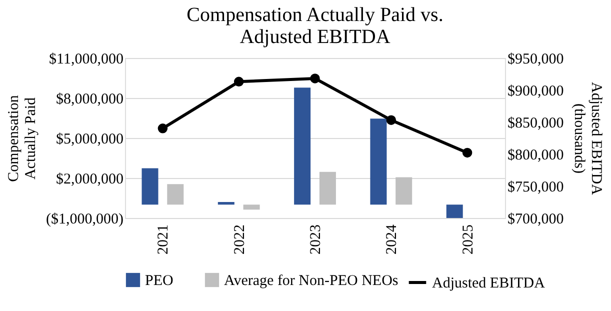 The height and width of the screenshot is (311, 611). Describe the element at coordinates (536, 60) in the screenshot. I see `y2-tick-label: $950,000` at that location.